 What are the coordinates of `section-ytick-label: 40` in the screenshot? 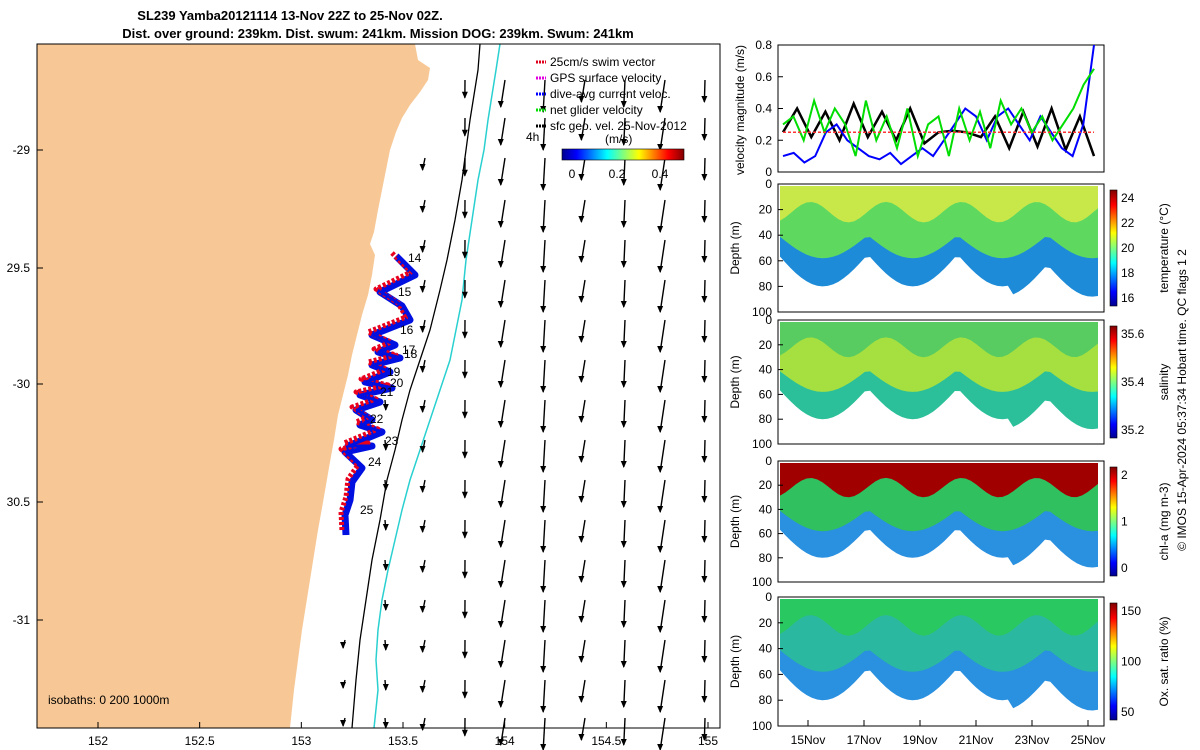 It's located at (766, 509).